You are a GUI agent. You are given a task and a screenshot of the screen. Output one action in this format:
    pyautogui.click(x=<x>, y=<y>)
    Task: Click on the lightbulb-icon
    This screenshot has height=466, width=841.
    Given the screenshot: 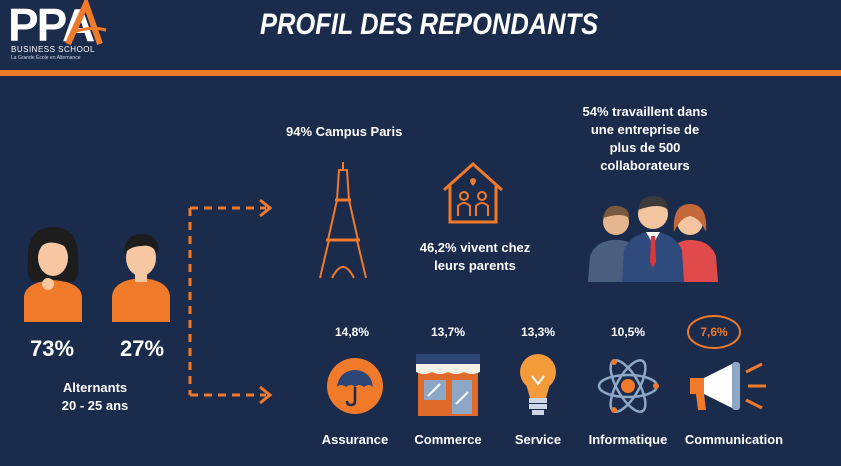 What is the action you would take?
    pyautogui.click(x=538, y=384)
    